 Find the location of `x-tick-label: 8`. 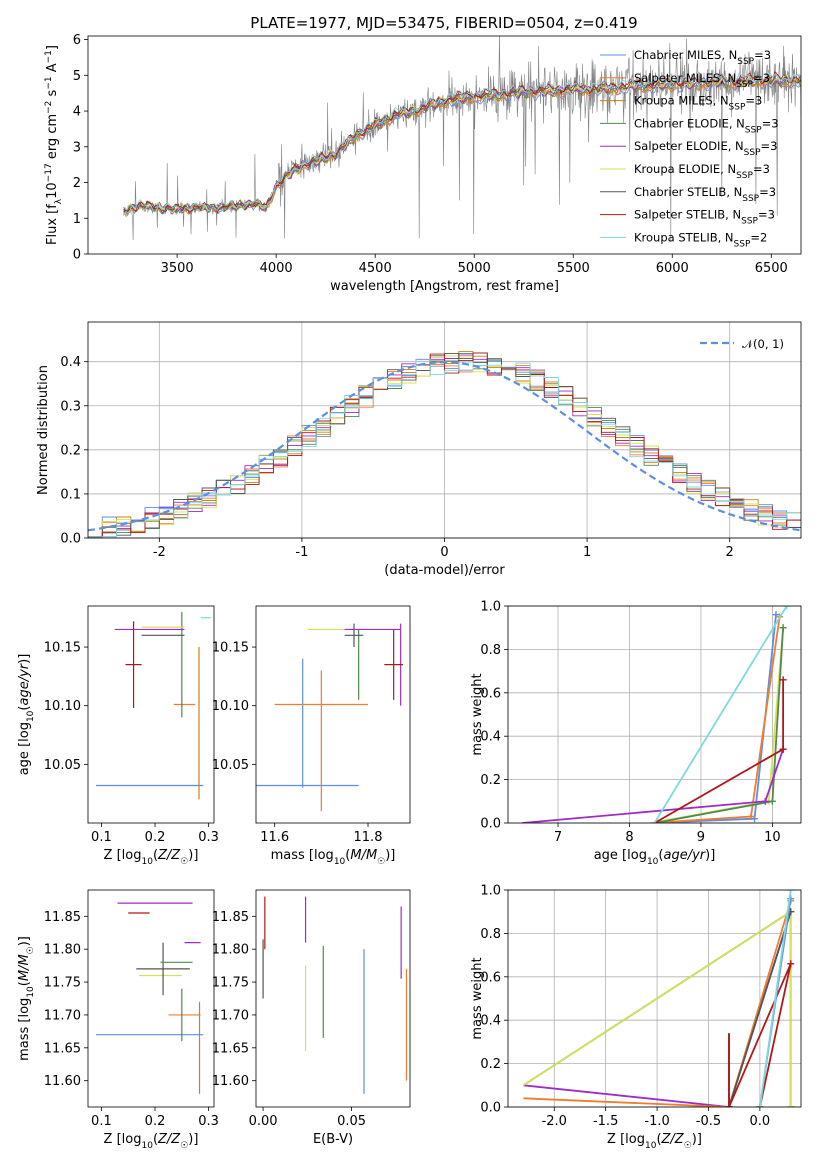

x-tick-label: 8 is located at coordinates (629, 837).